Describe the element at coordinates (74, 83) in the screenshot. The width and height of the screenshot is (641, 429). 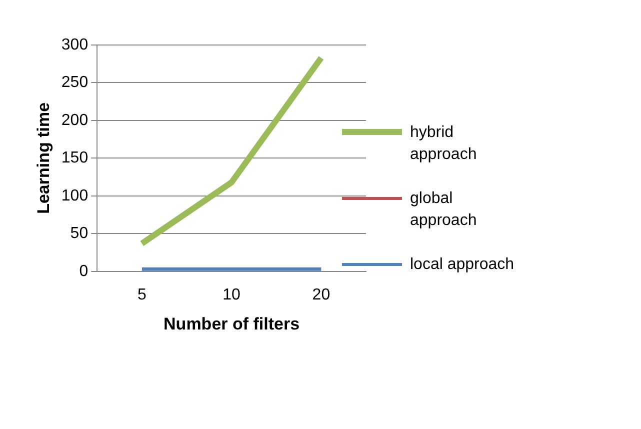
I see `y-tick-label: 250` at that location.